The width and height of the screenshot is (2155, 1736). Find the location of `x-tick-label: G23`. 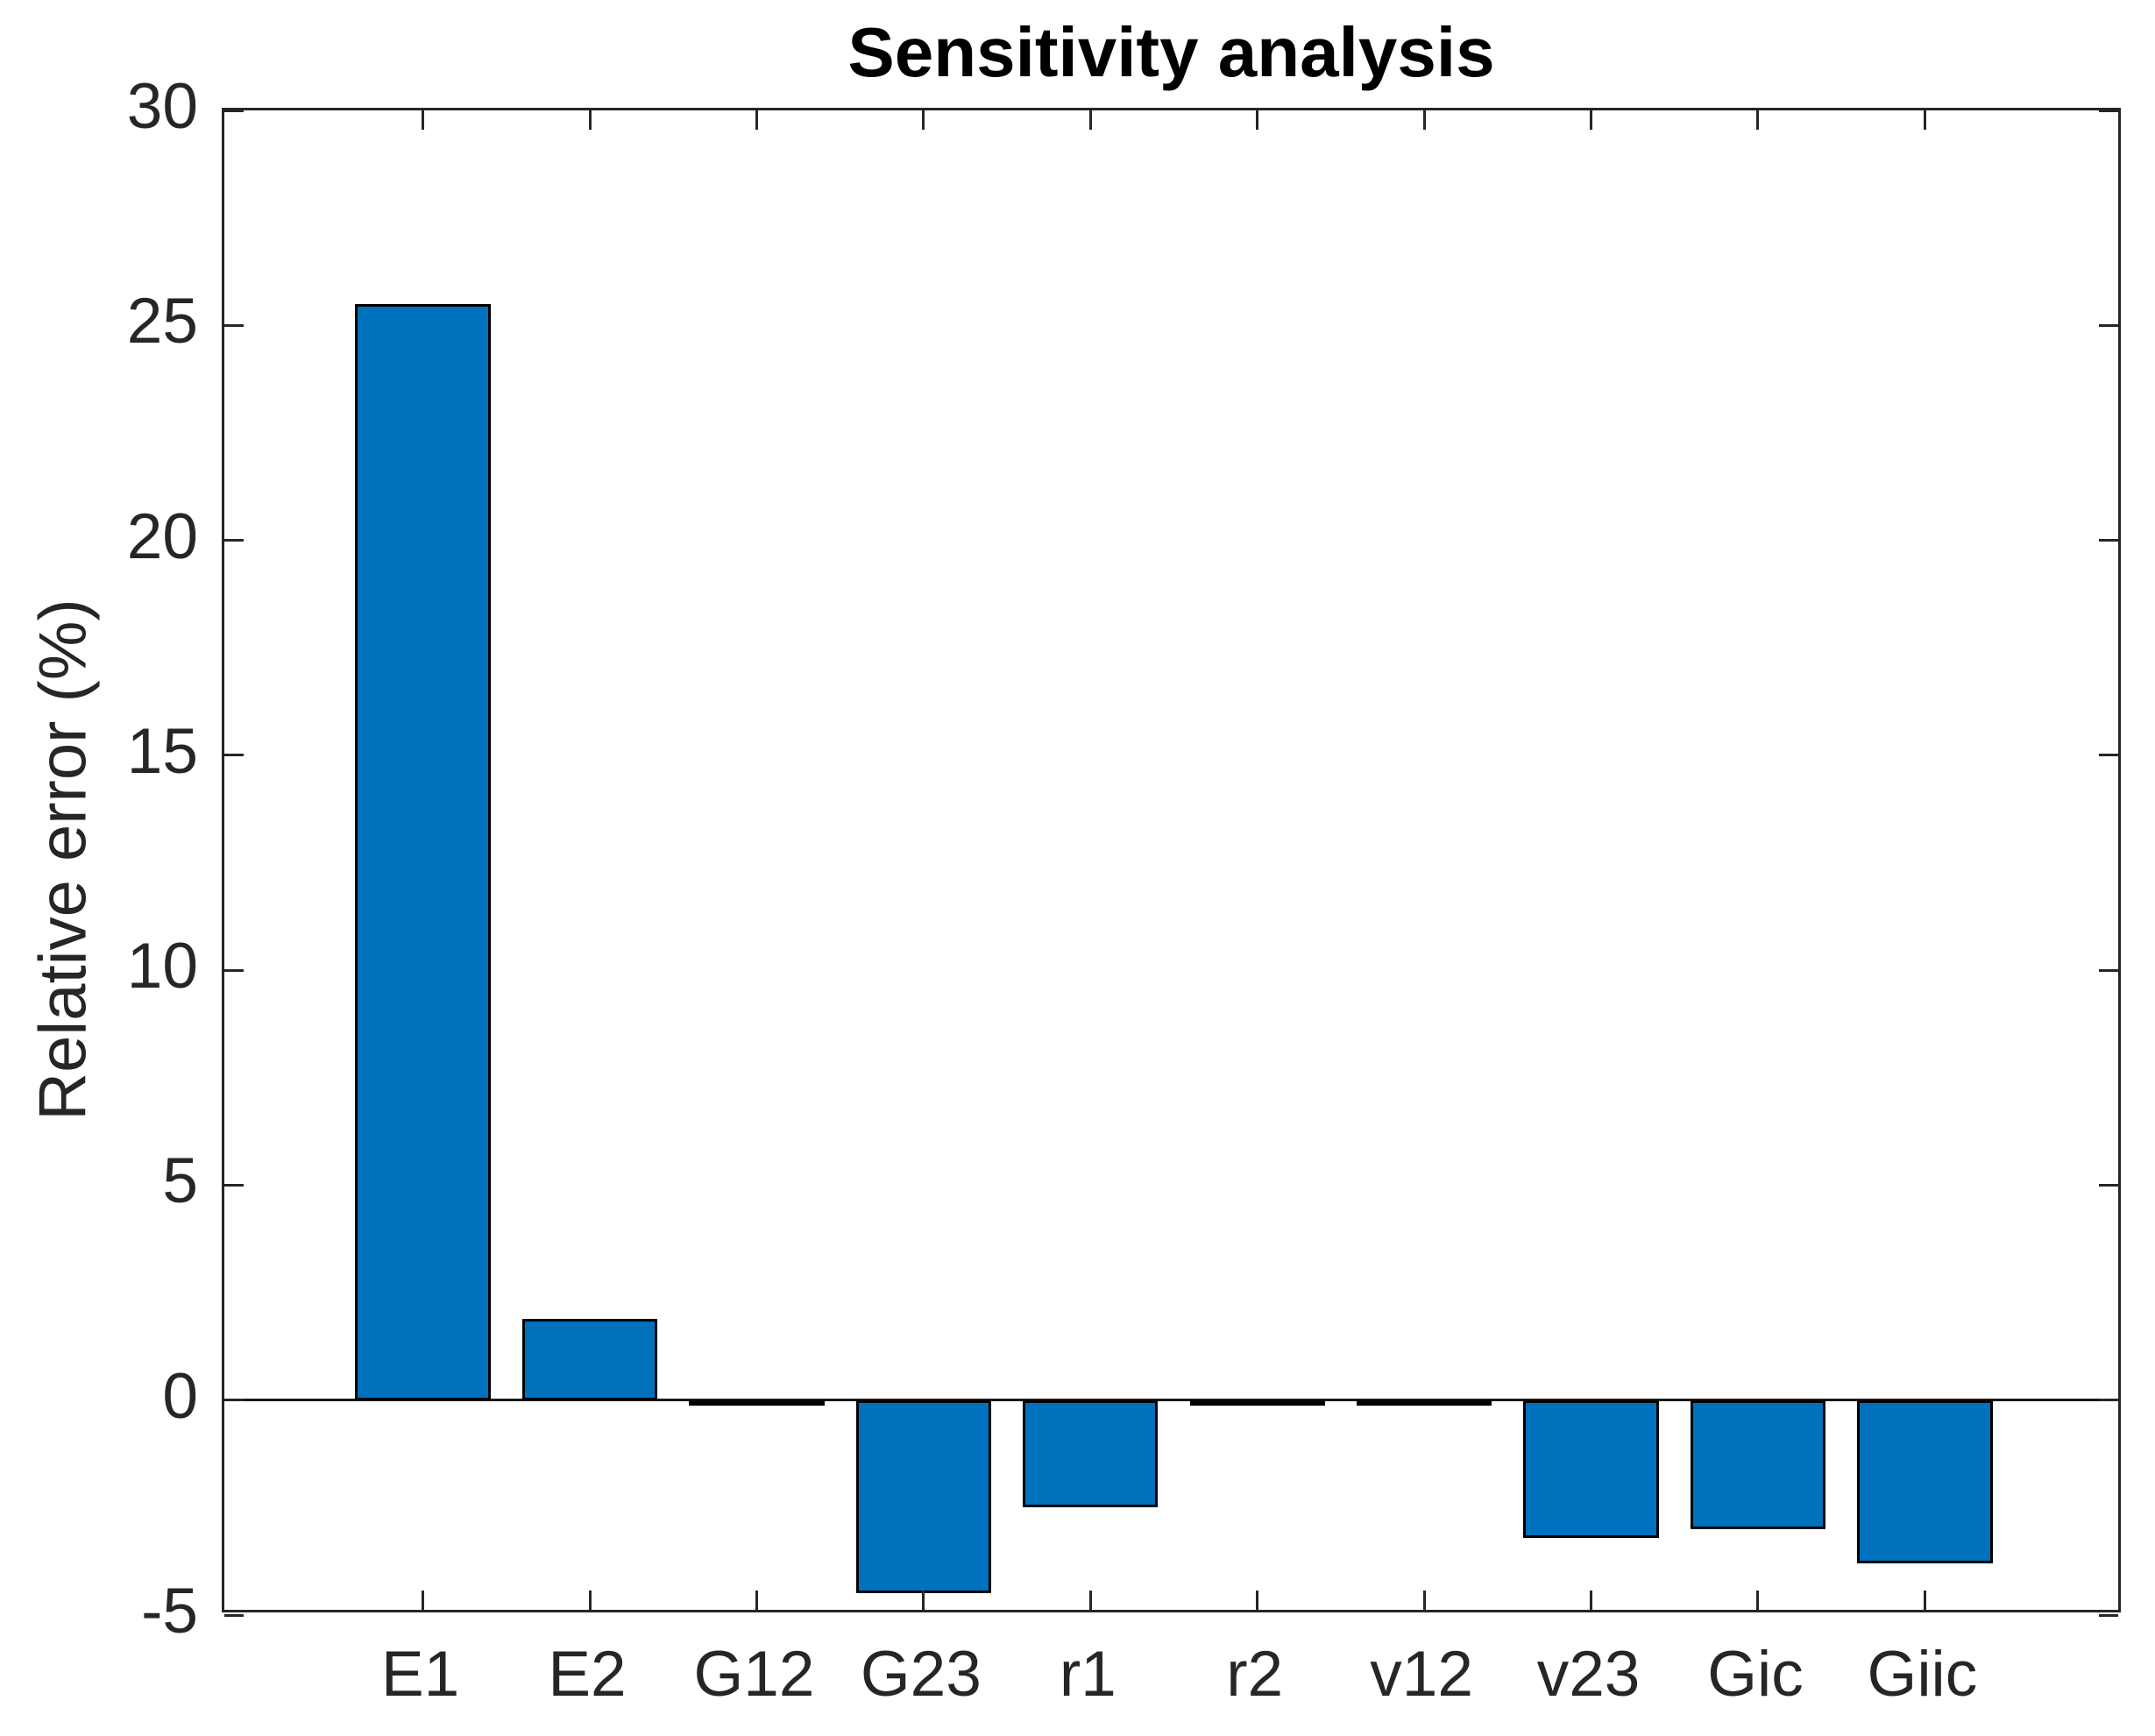

x-tick-label: G23 is located at coordinates (921, 1674).